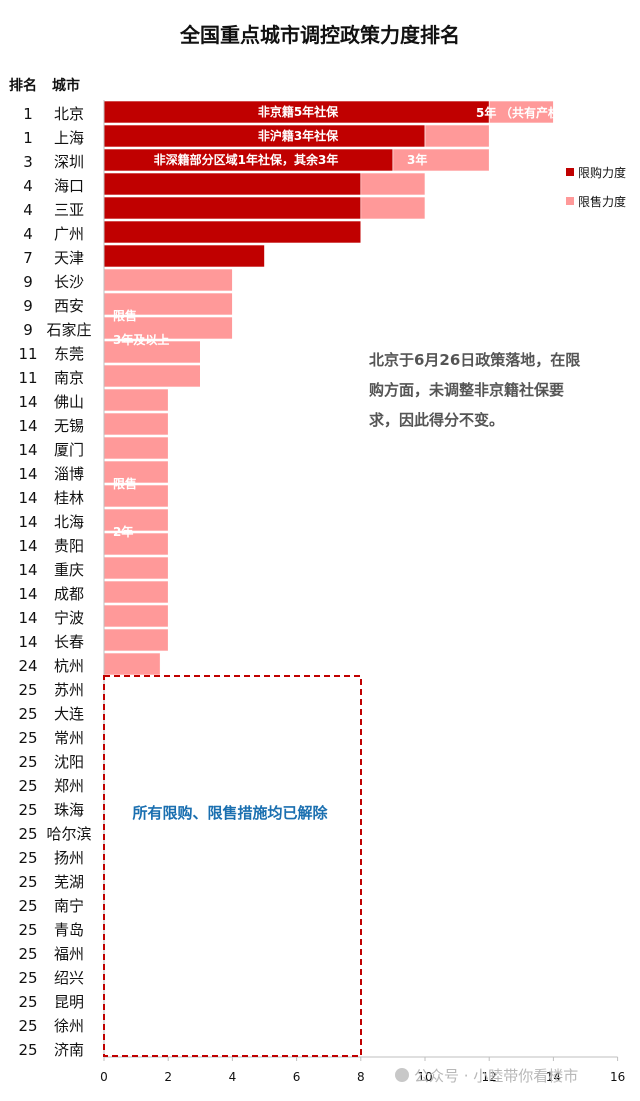 Image resolution: width=640 pixels, height=1101 pixels. I want to click on rank-column-header: 排名, so click(23, 85).